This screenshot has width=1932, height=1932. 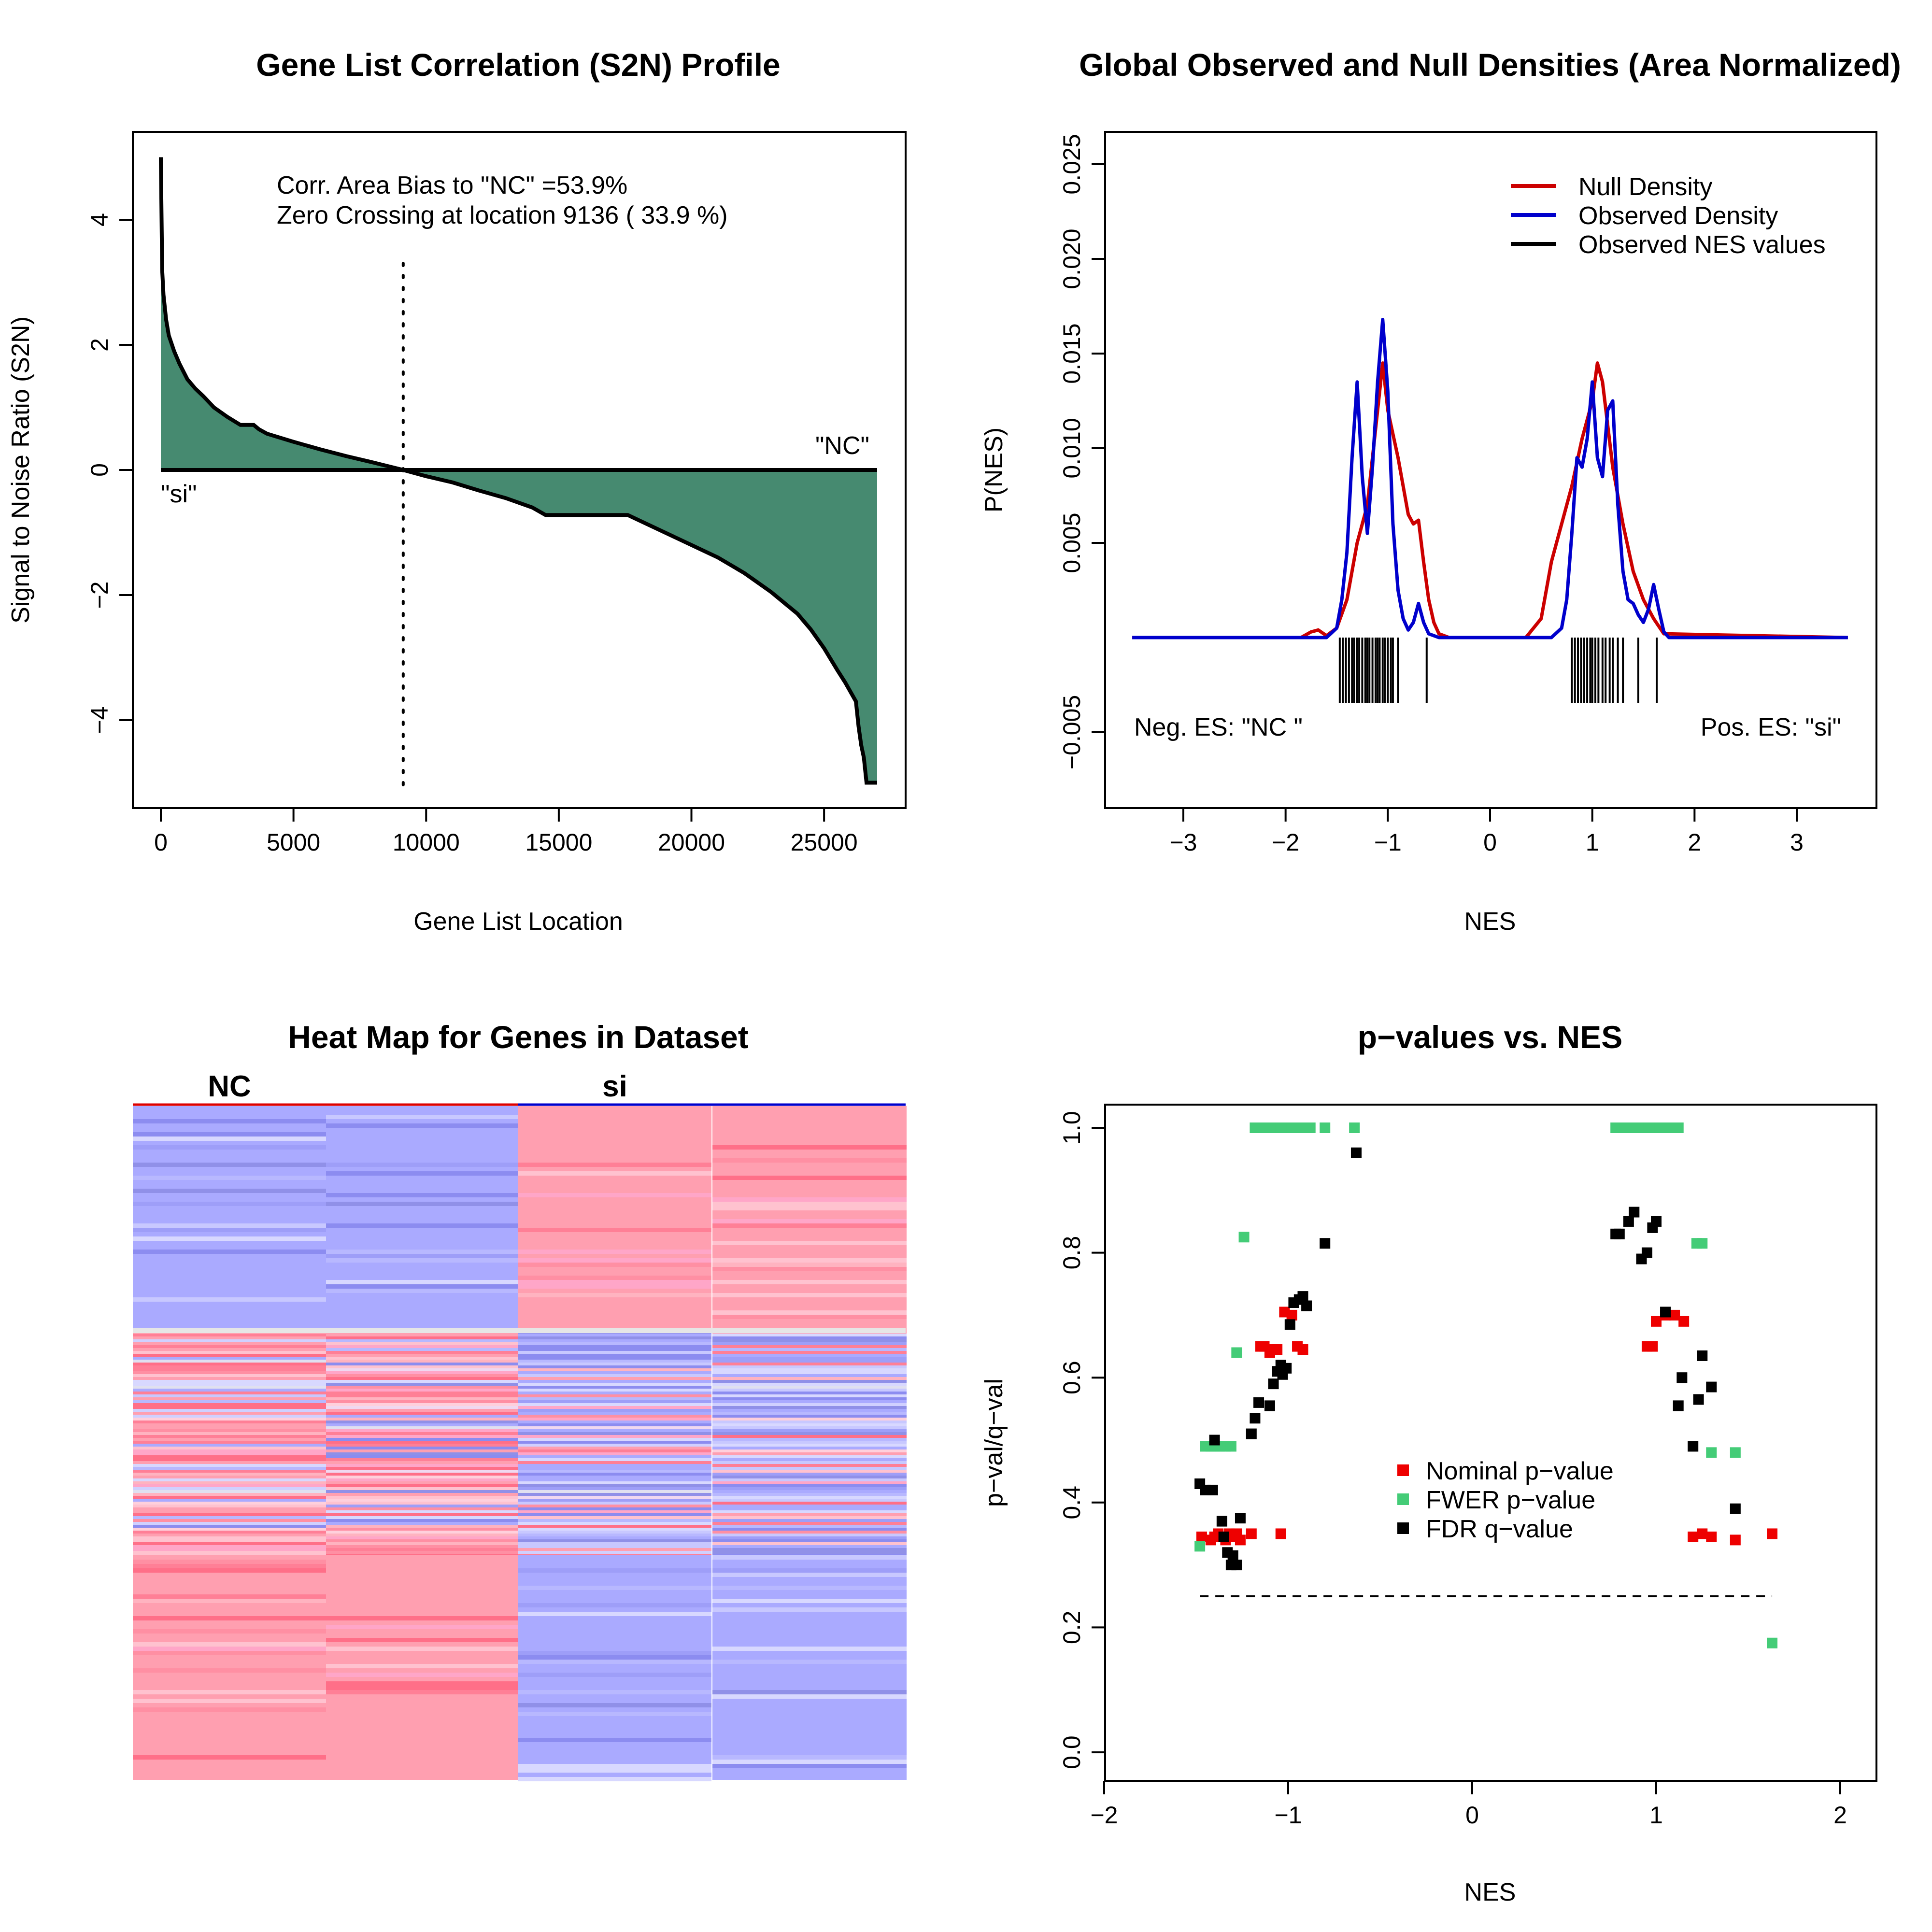 I want to click on legend-fwer-swatch, so click(x=1403, y=1499).